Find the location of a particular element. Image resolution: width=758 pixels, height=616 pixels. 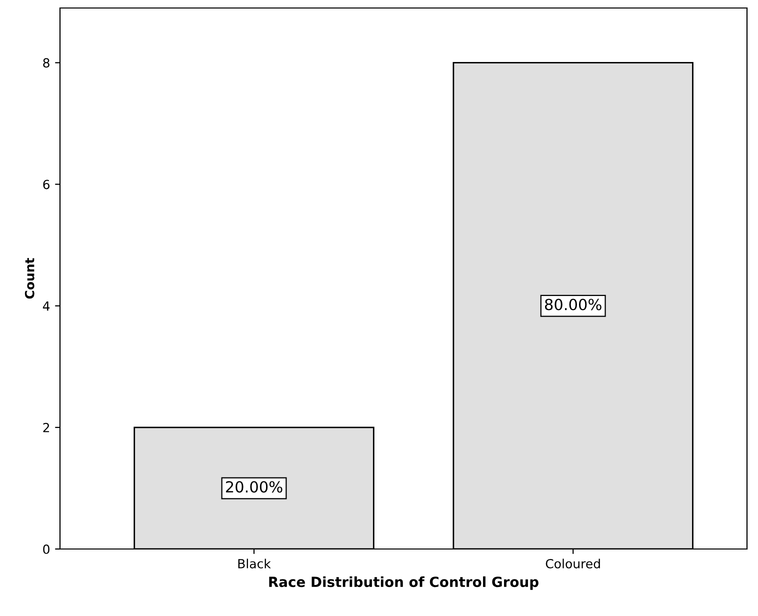

y-tick-label: 4 is located at coordinates (46, 306).